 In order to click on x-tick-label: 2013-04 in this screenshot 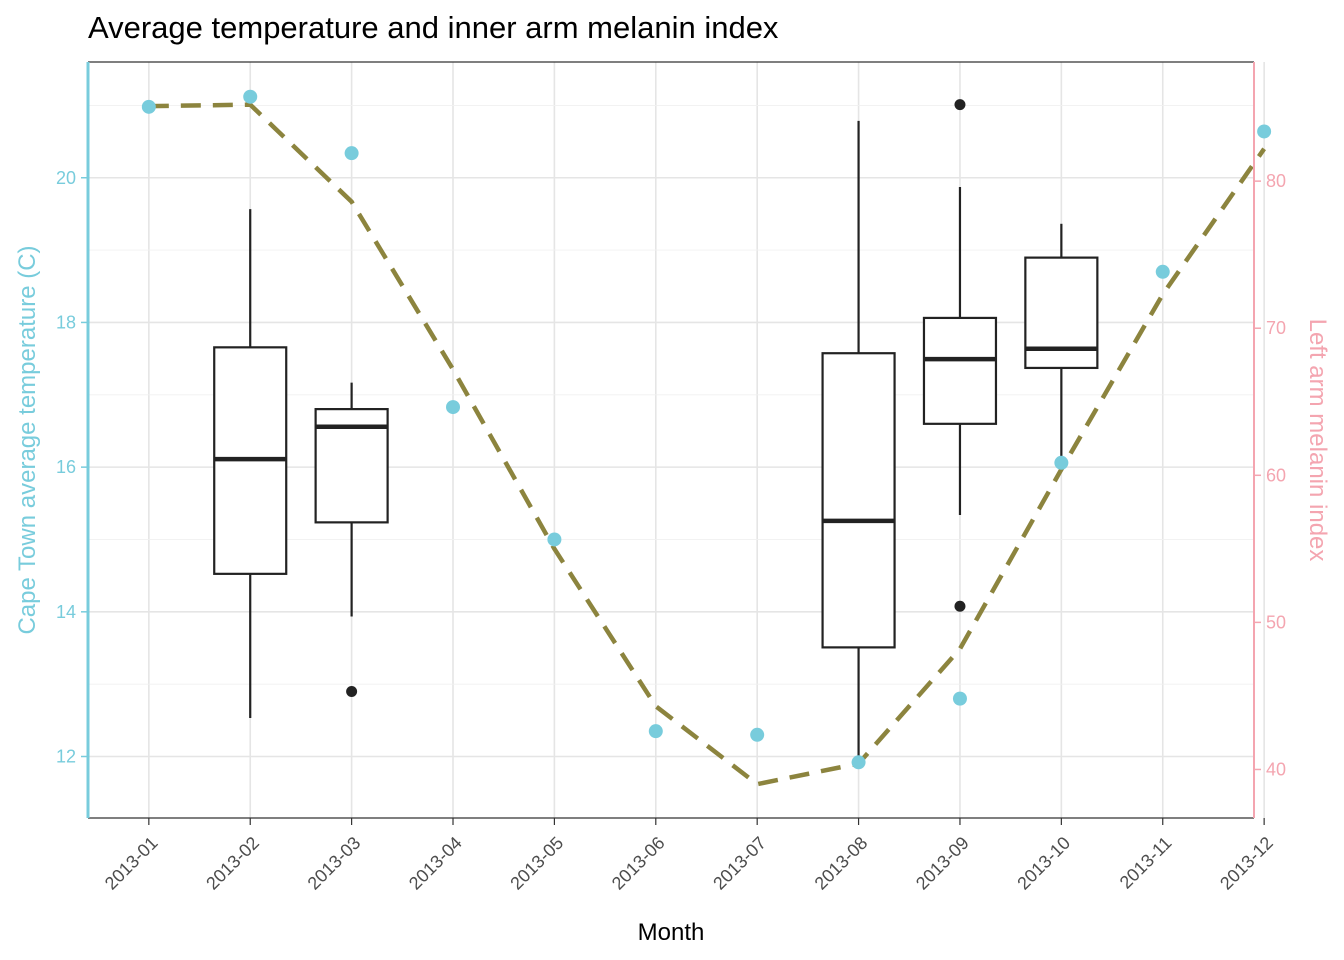, I will do `click(435, 863)`.